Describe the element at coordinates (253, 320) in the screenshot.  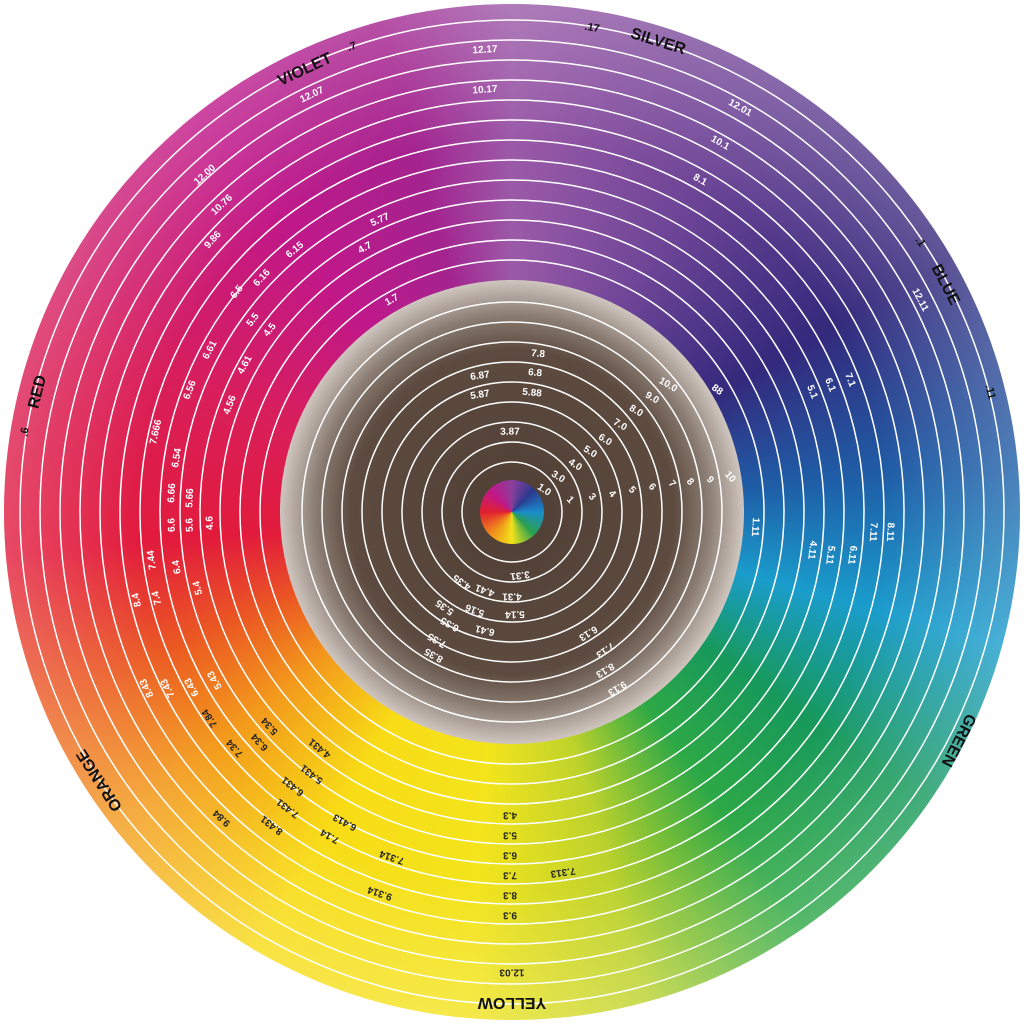
I see `shade-label: 5.5` at that location.